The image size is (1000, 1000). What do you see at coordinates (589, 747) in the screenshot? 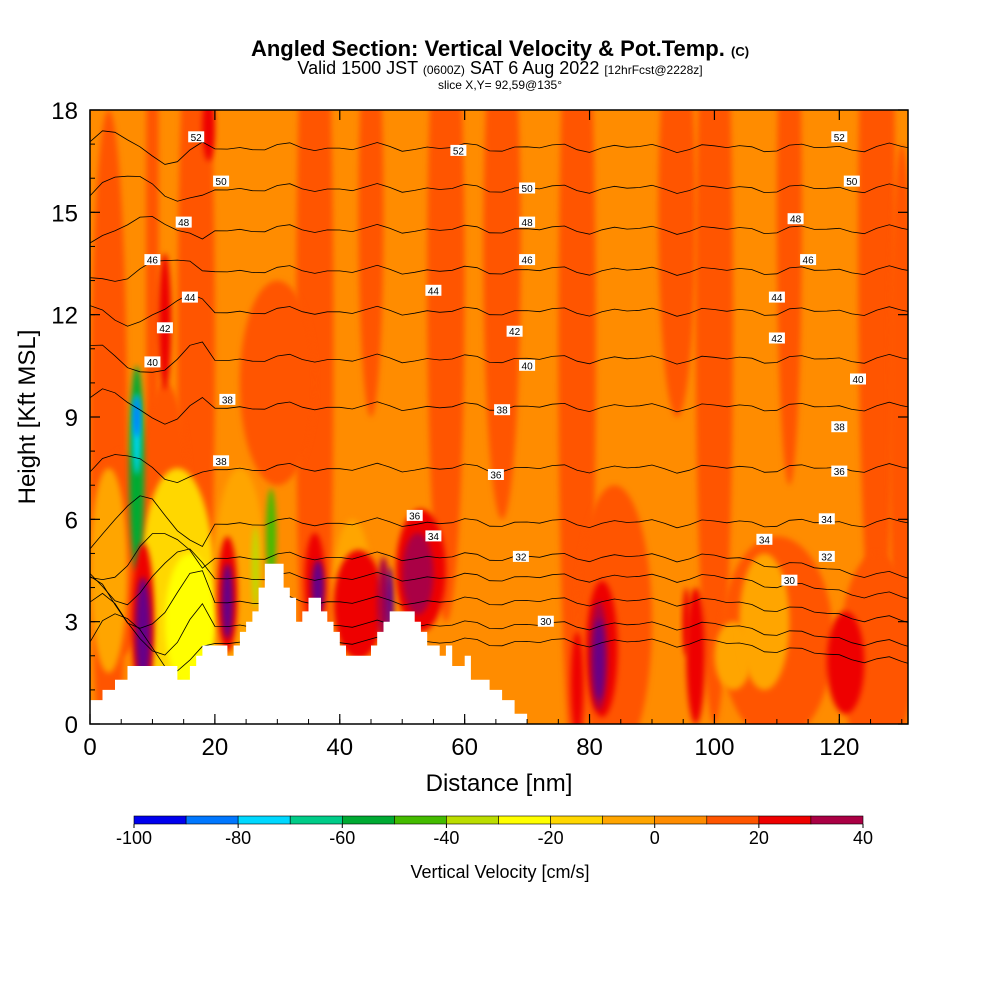
I see `x-tick-label: 80` at bounding box center [589, 747].